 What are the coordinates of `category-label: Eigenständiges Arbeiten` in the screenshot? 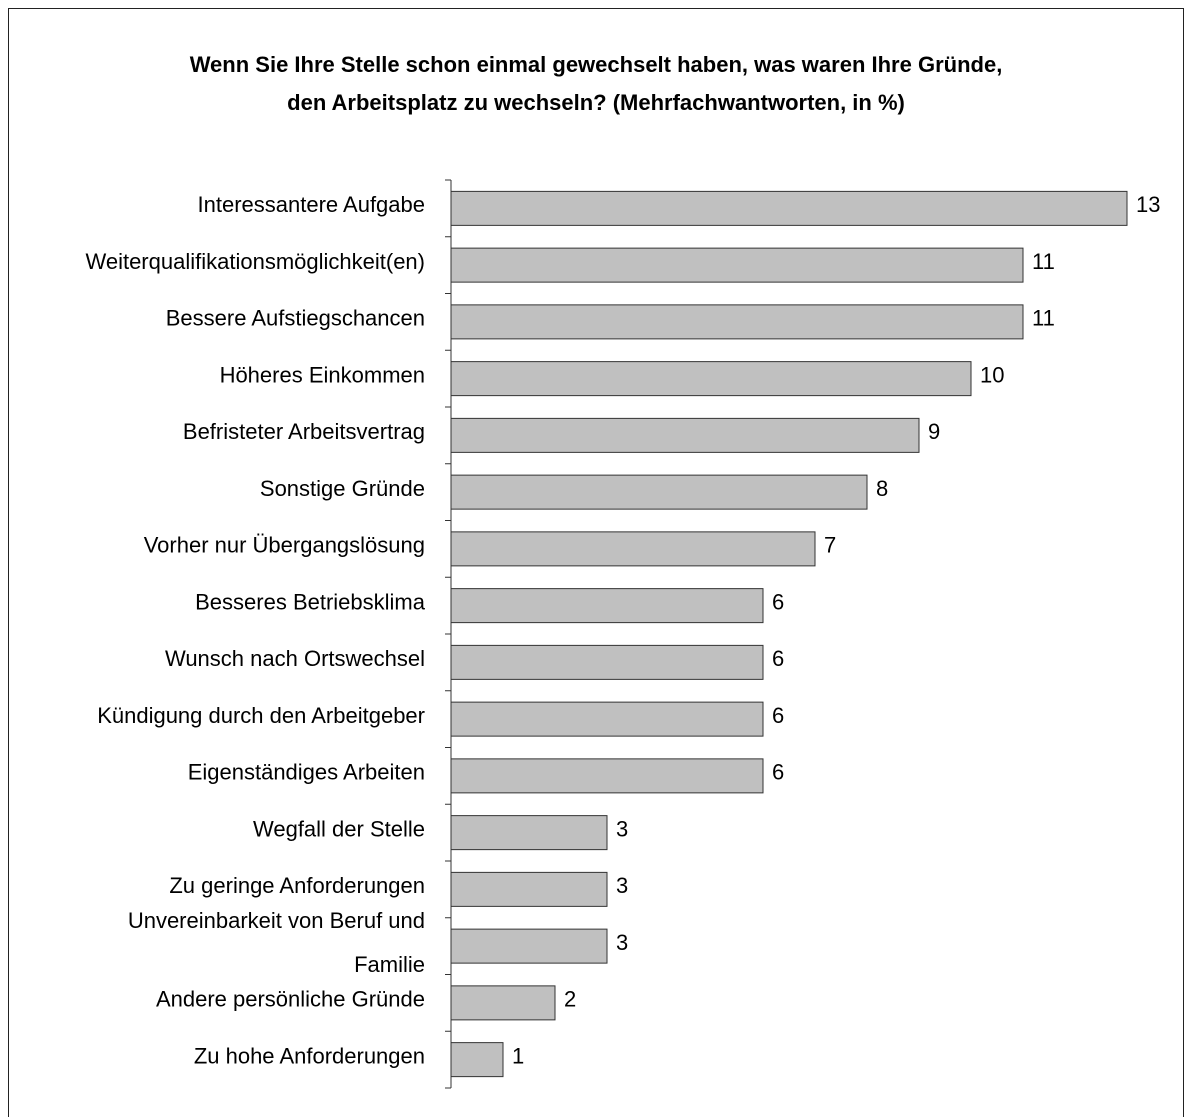 It's located at (306, 772).